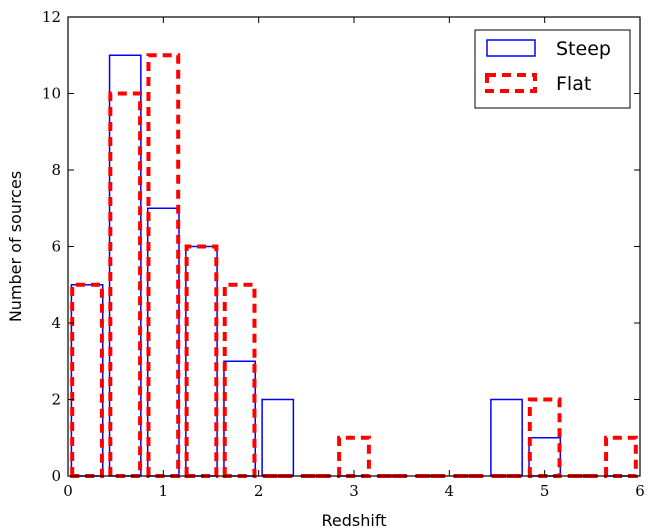 The width and height of the screenshot is (648, 531). What do you see at coordinates (583, 49) in the screenshot?
I see `legend-label-steep: Steep` at bounding box center [583, 49].